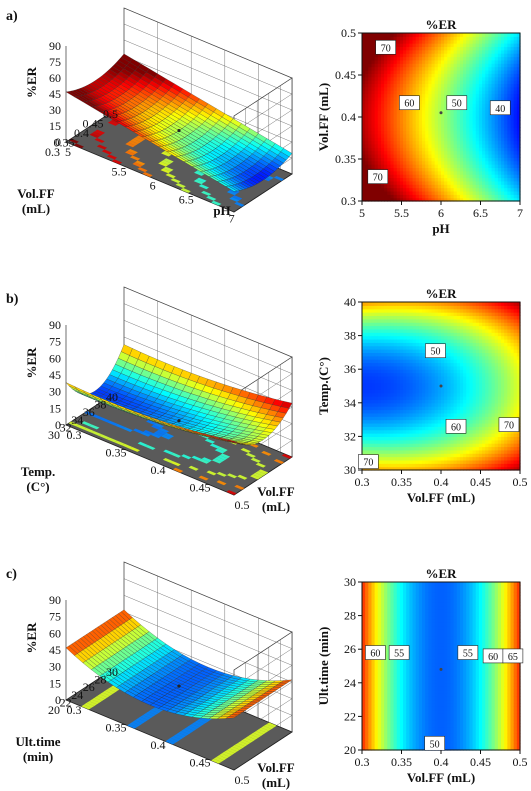 This screenshot has height=791, width=531. What do you see at coordinates (440, 228) in the screenshot?
I see `x-axis-label: pH` at bounding box center [440, 228].